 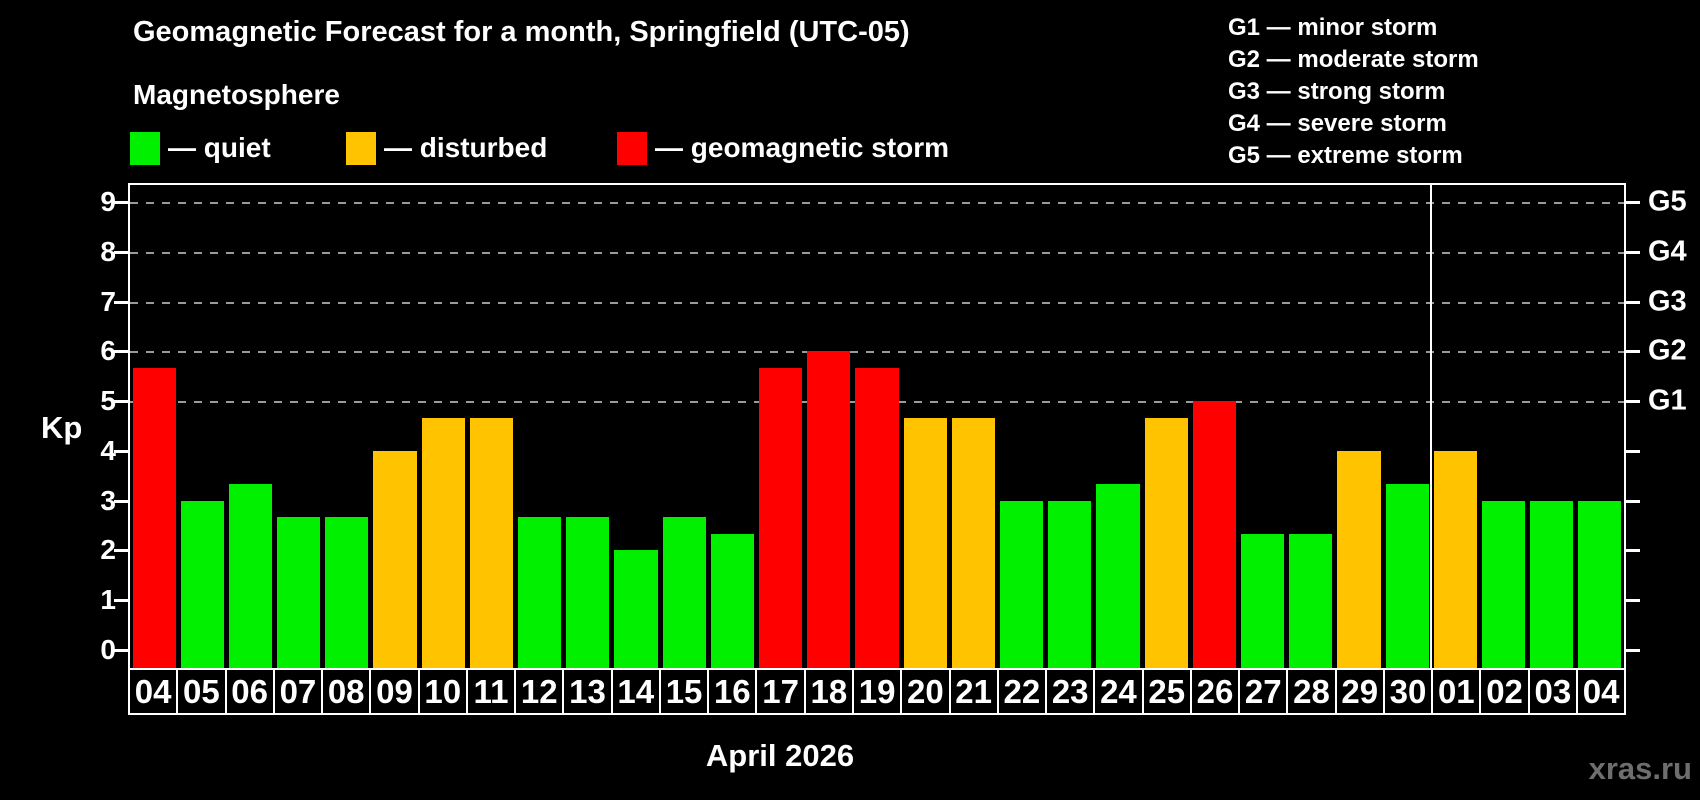 I want to click on day-label-13: 13, so click(x=588, y=691).